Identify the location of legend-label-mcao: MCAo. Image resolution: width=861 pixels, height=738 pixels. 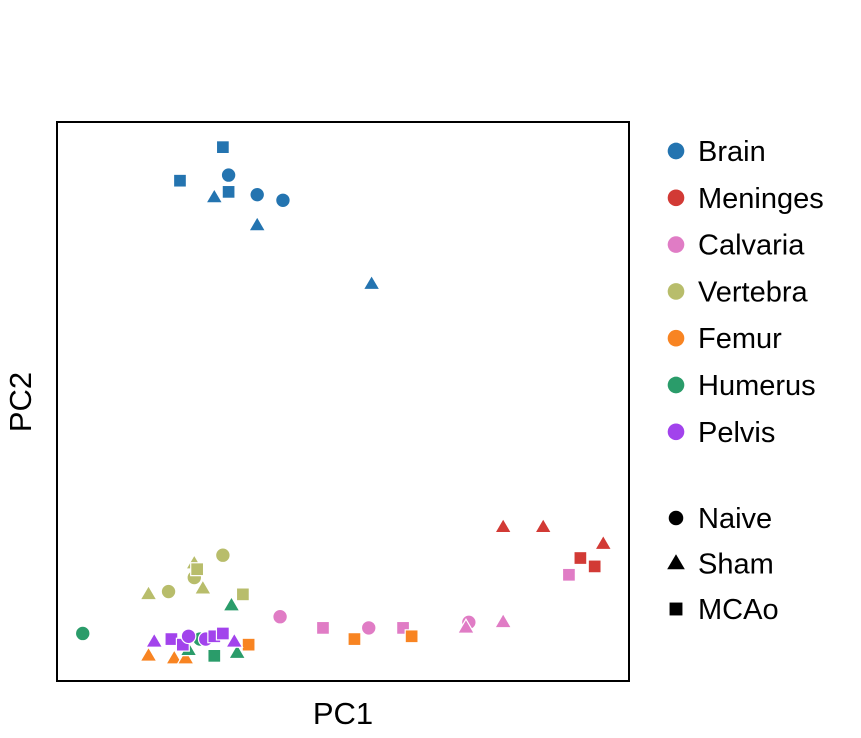
(738, 610).